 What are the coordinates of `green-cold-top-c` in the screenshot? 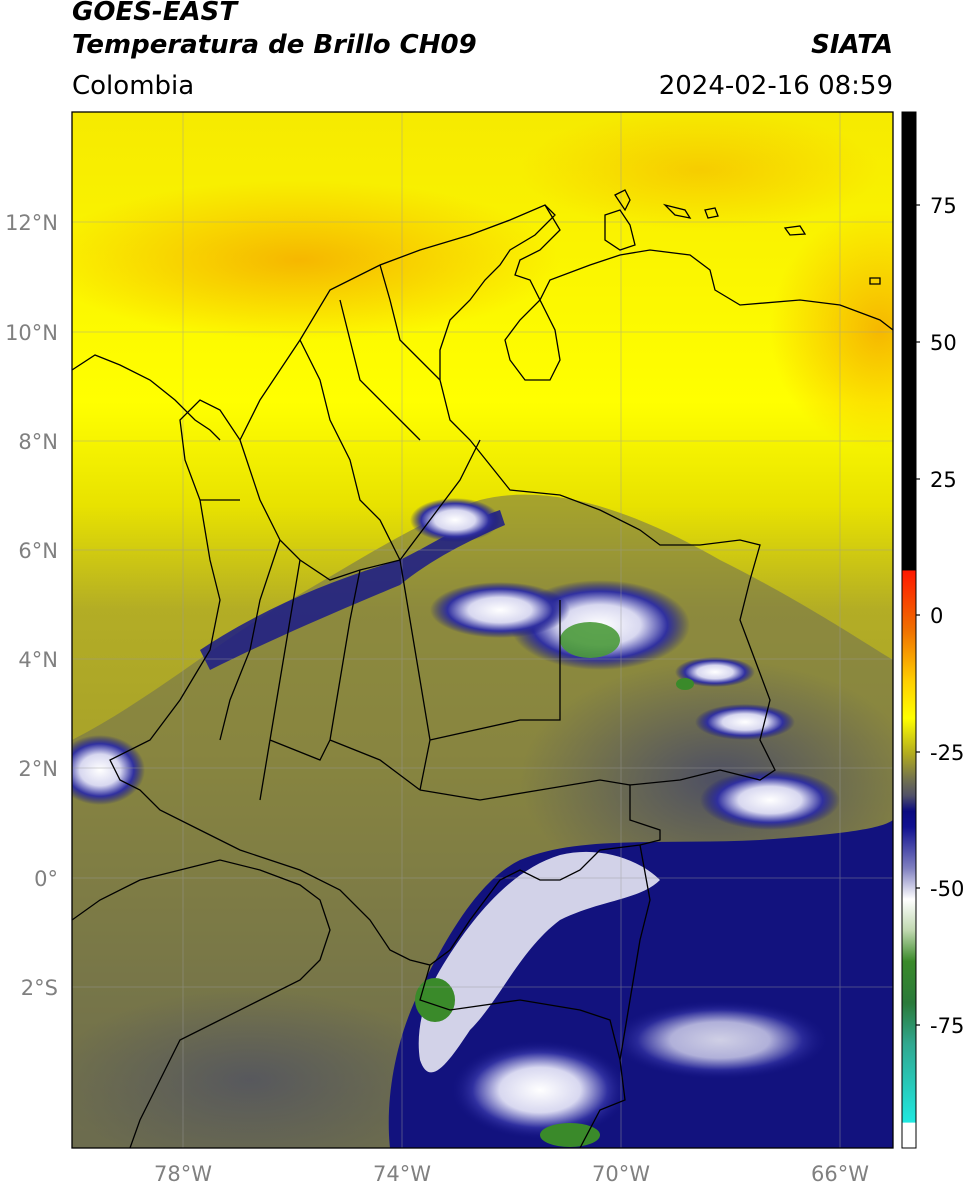 It's located at (570, 1135).